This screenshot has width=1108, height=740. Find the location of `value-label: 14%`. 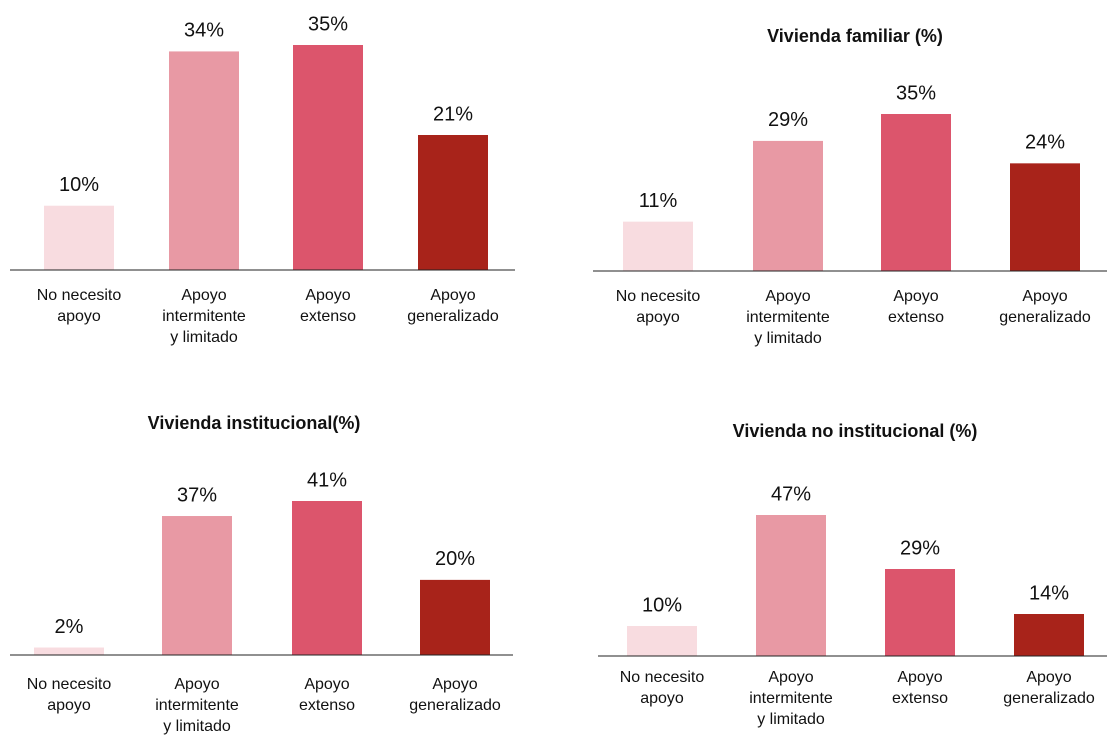

value-label: 14% is located at coordinates (1049, 593).